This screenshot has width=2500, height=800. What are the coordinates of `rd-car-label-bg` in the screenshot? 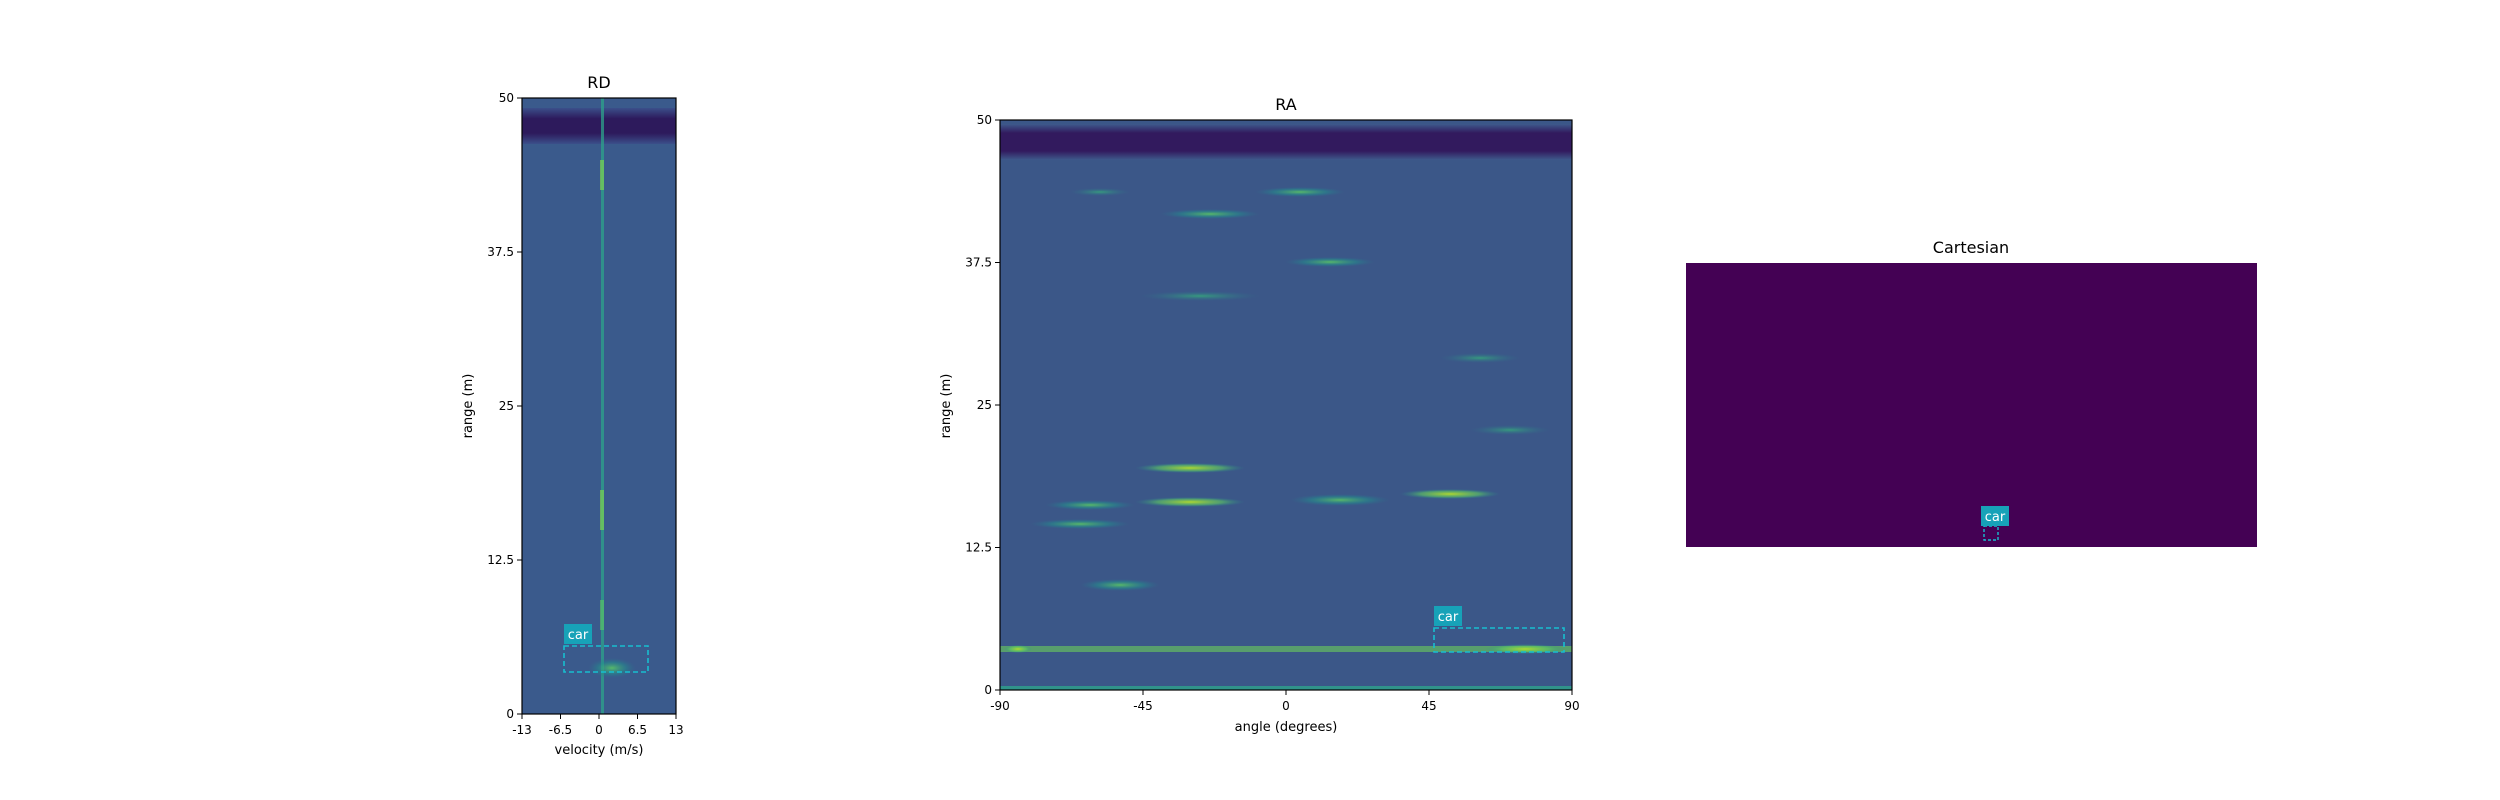 It's located at (578, 634).